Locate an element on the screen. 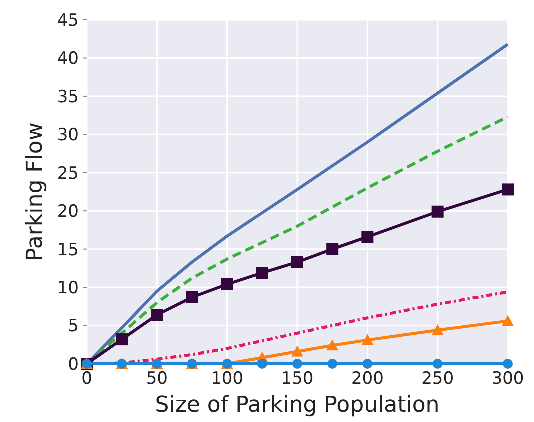 The width and height of the screenshot is (534, 422). y-tick-label: 0 is located at coordinates (73, 364).